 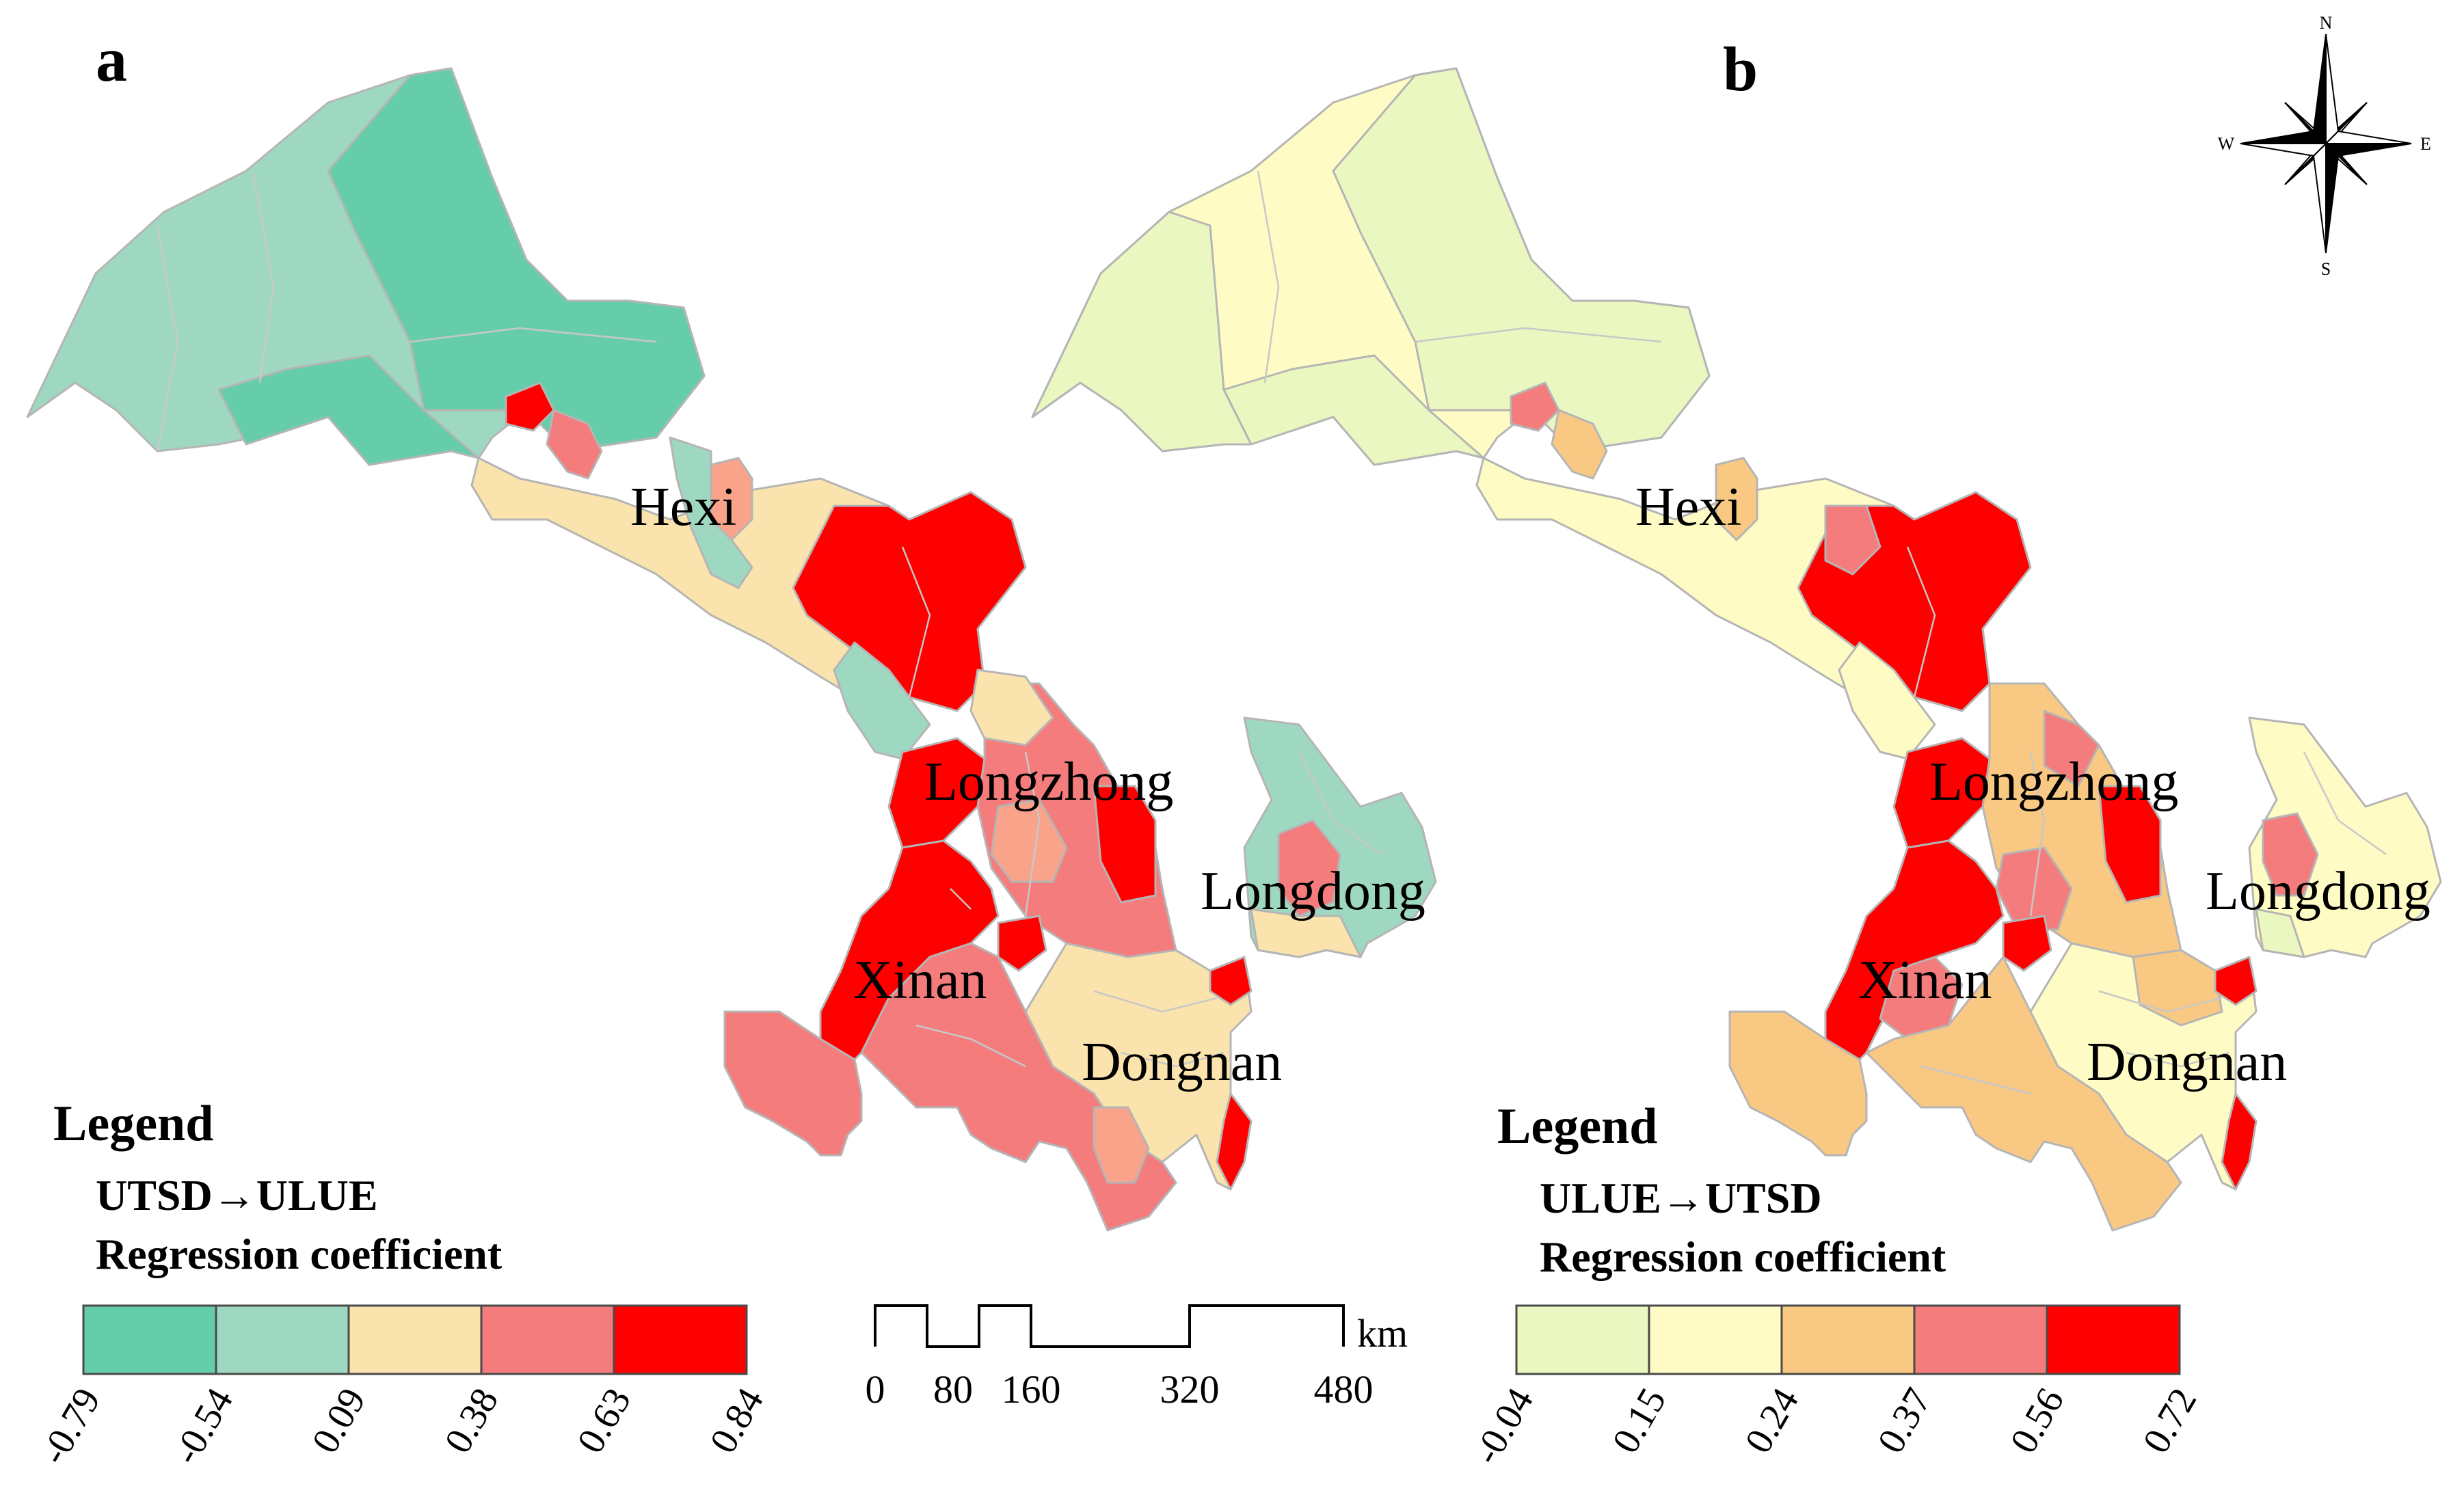 I want to click on legend-a-direction: UTSD→ULUE, so click(x=237, y=1195).